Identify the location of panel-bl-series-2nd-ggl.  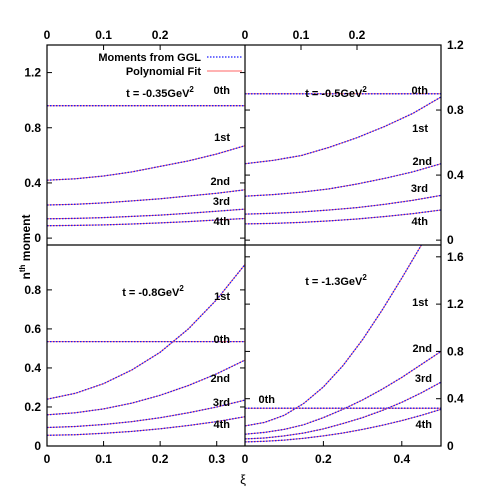
(146, 387).